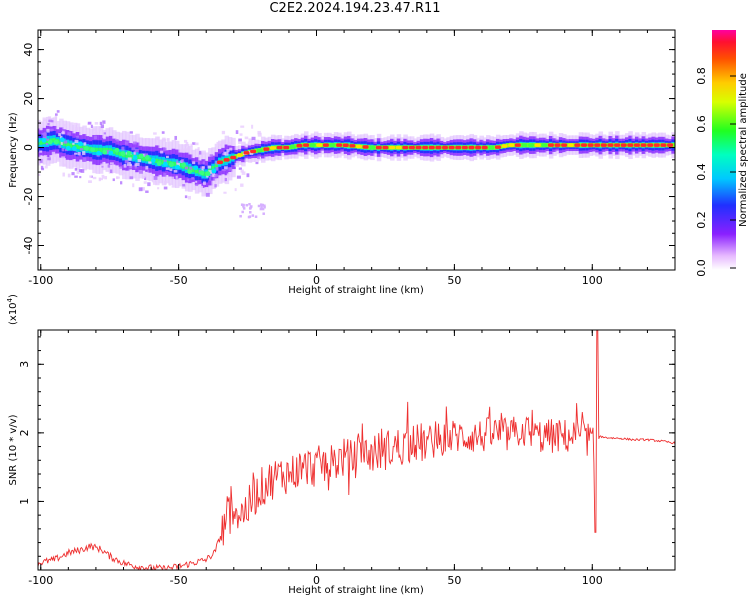 This screenshot has height=600, width=750. What do you see at coordinates (24, 432) in the screenshot?
I see `y-tick-label: 2` at bounding box center [24, 432].